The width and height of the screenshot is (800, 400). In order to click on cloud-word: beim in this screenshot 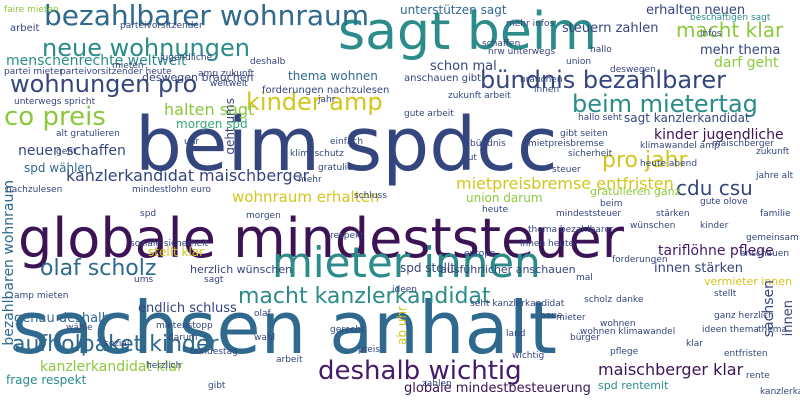, I will do `click(611, 204)`.